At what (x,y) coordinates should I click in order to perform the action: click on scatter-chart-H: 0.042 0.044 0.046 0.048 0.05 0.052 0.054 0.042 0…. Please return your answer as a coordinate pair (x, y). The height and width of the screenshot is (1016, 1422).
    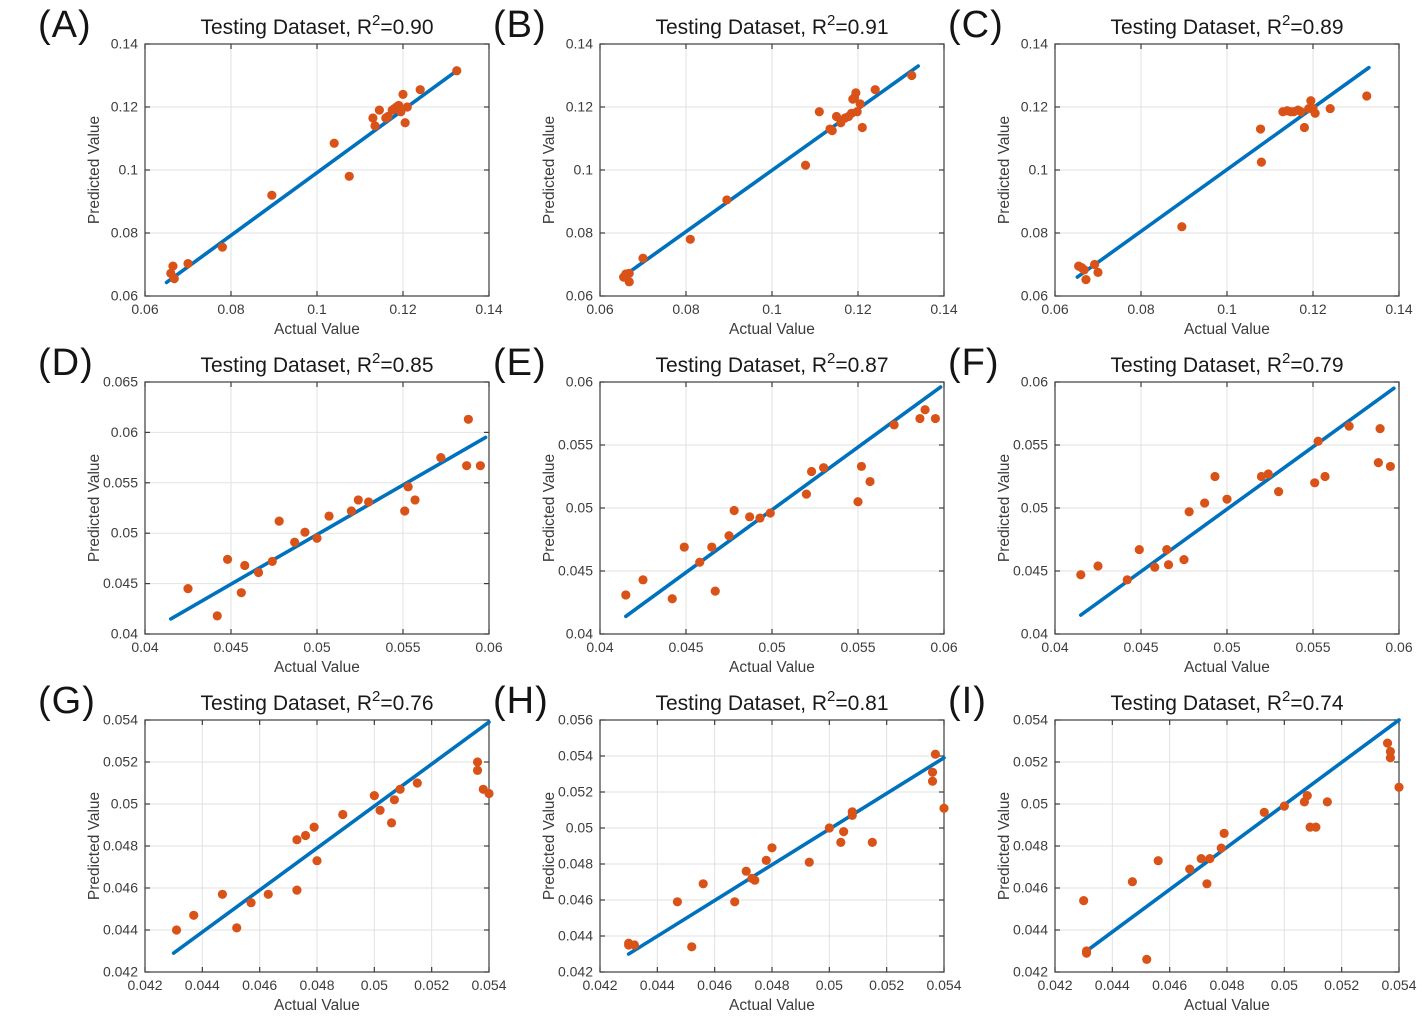
    Looking at the image, I should click on (751, 851).